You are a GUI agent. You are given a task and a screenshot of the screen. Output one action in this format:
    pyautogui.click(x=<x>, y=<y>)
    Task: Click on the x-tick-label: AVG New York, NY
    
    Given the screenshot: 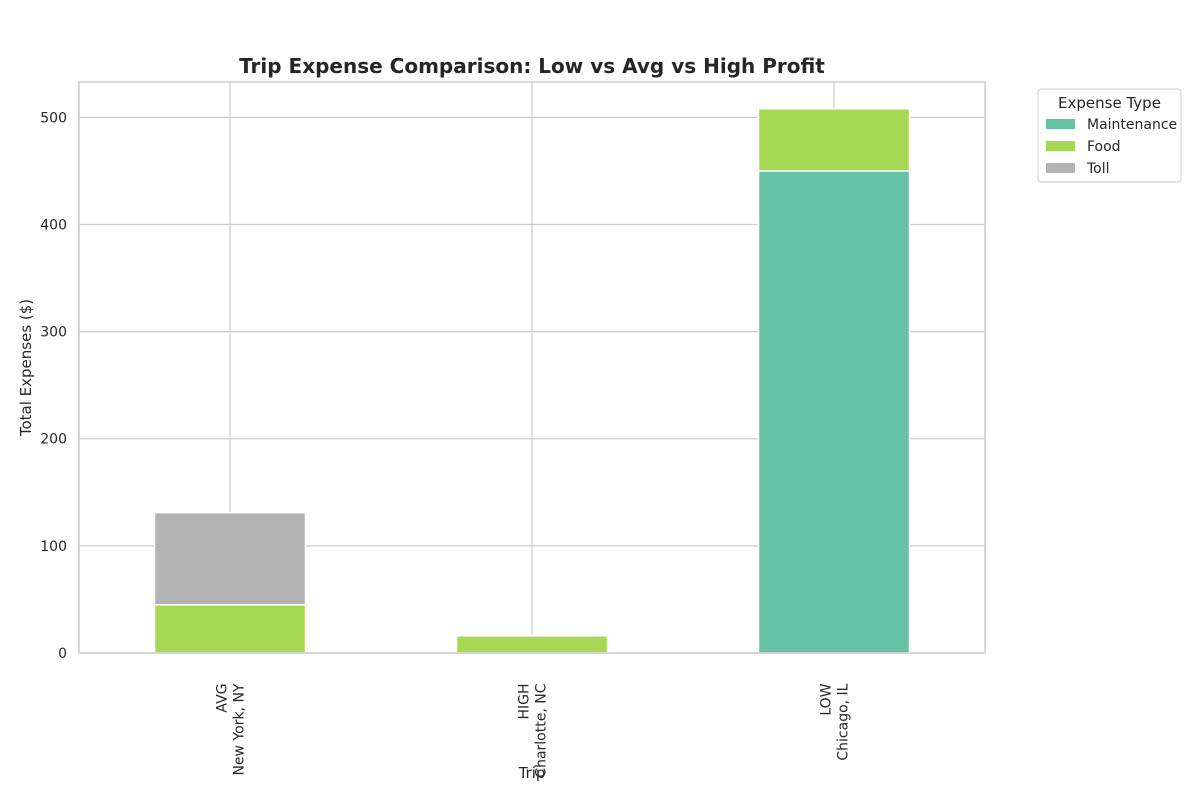 What is the action you would take?
    pyautogui.click(x=231, y=729)
    